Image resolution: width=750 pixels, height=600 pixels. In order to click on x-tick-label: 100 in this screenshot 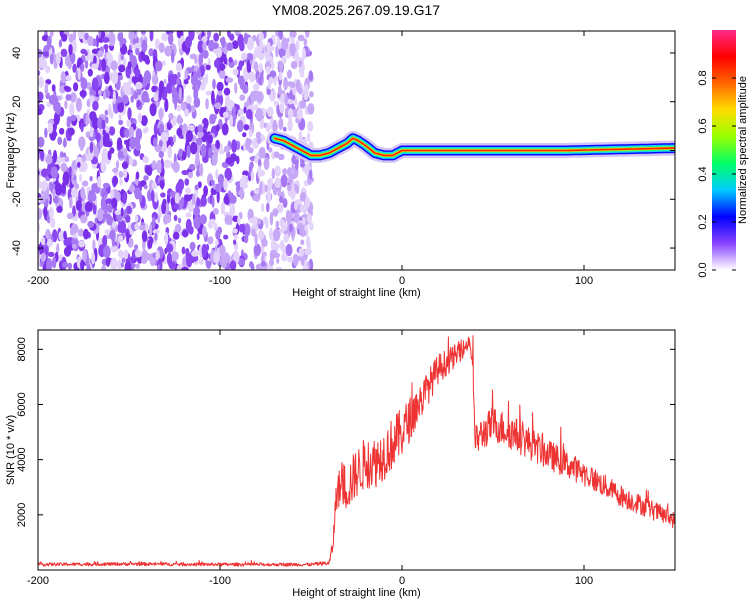, I will do `click(584, 281)`.